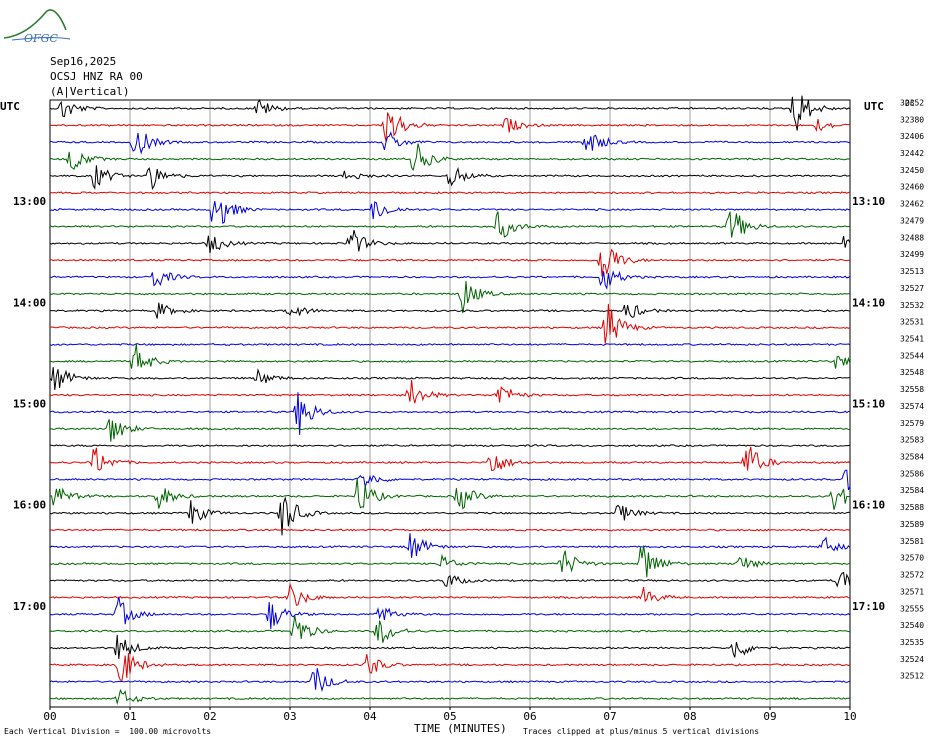  Describe the element at coordinates (460, 728) in the screenshot. I see `x-axis-label: TIME (MINUTES)` at that location.